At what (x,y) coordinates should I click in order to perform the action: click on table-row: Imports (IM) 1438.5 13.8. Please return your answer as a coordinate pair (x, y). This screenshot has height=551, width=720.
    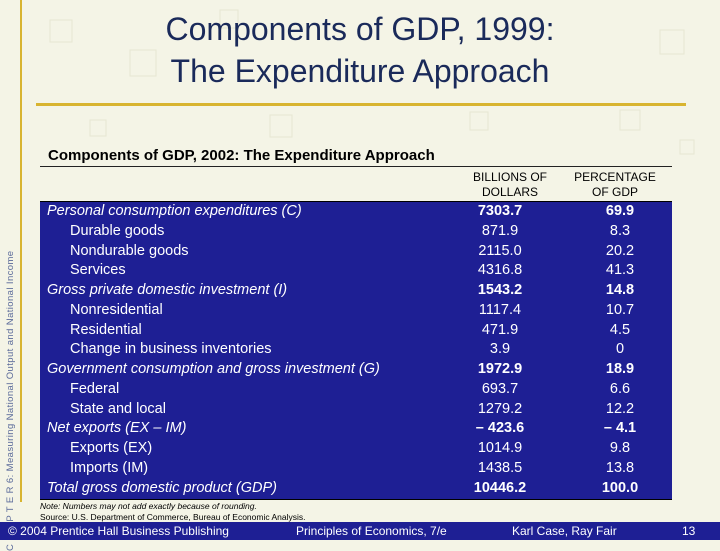
    Looking at the image, I should click on (356, 468).